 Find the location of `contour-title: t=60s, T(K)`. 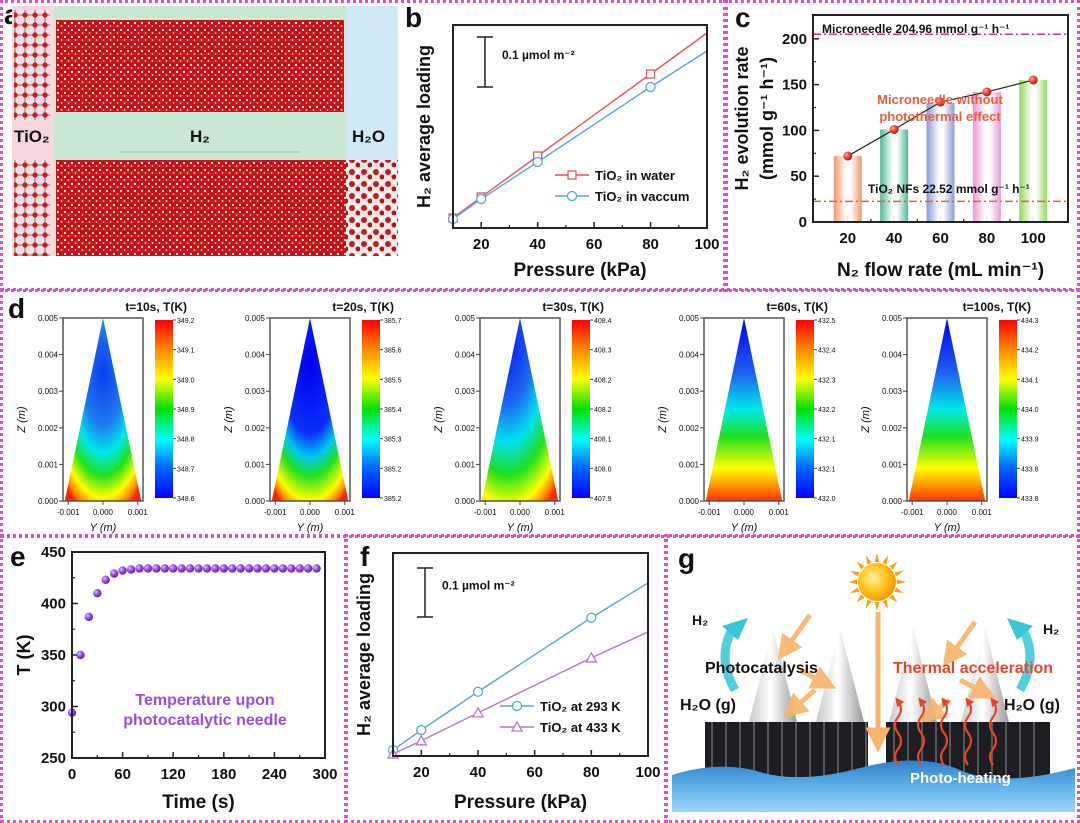

contour-title: t=60s, T(K) is located at coordinates (797, 307).